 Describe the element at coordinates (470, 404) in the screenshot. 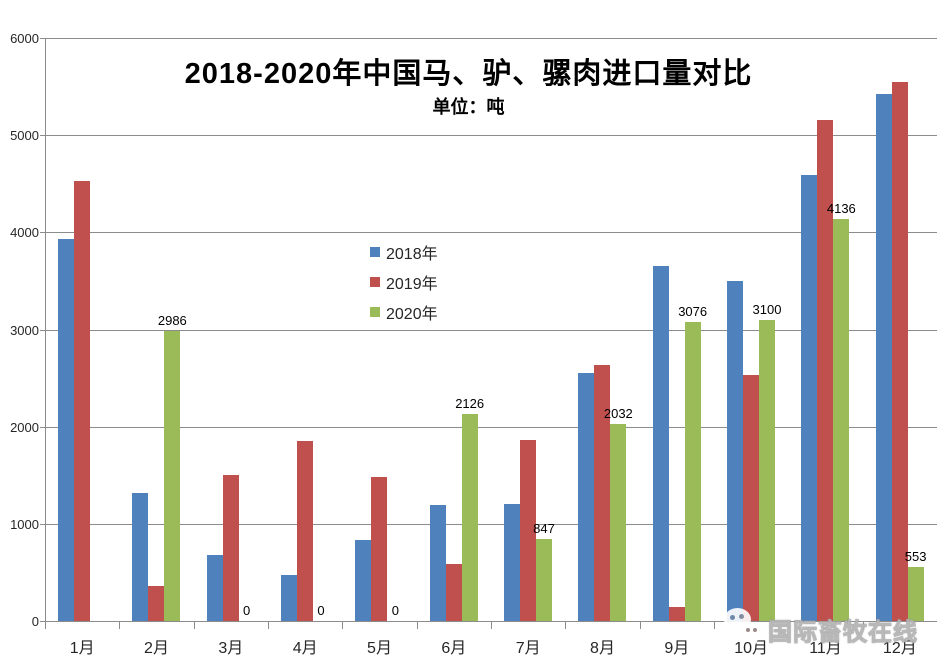

I see `value-label-2020年-6月: 2126` at that location.